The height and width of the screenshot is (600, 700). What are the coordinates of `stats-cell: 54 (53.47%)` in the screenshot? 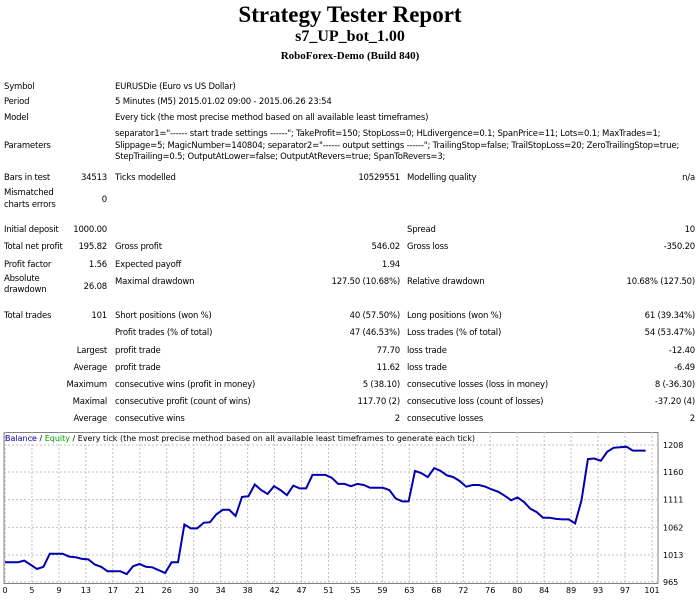 It's located at (670, 333).